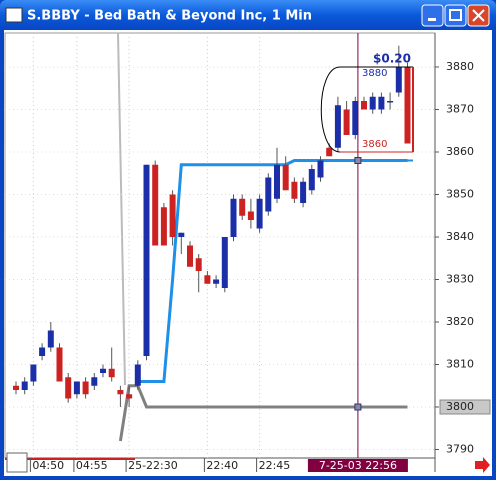 Image resolution: width=496 pixels, height=484 pixels. I want to click on crosshair-time-box, so click(357, 465).